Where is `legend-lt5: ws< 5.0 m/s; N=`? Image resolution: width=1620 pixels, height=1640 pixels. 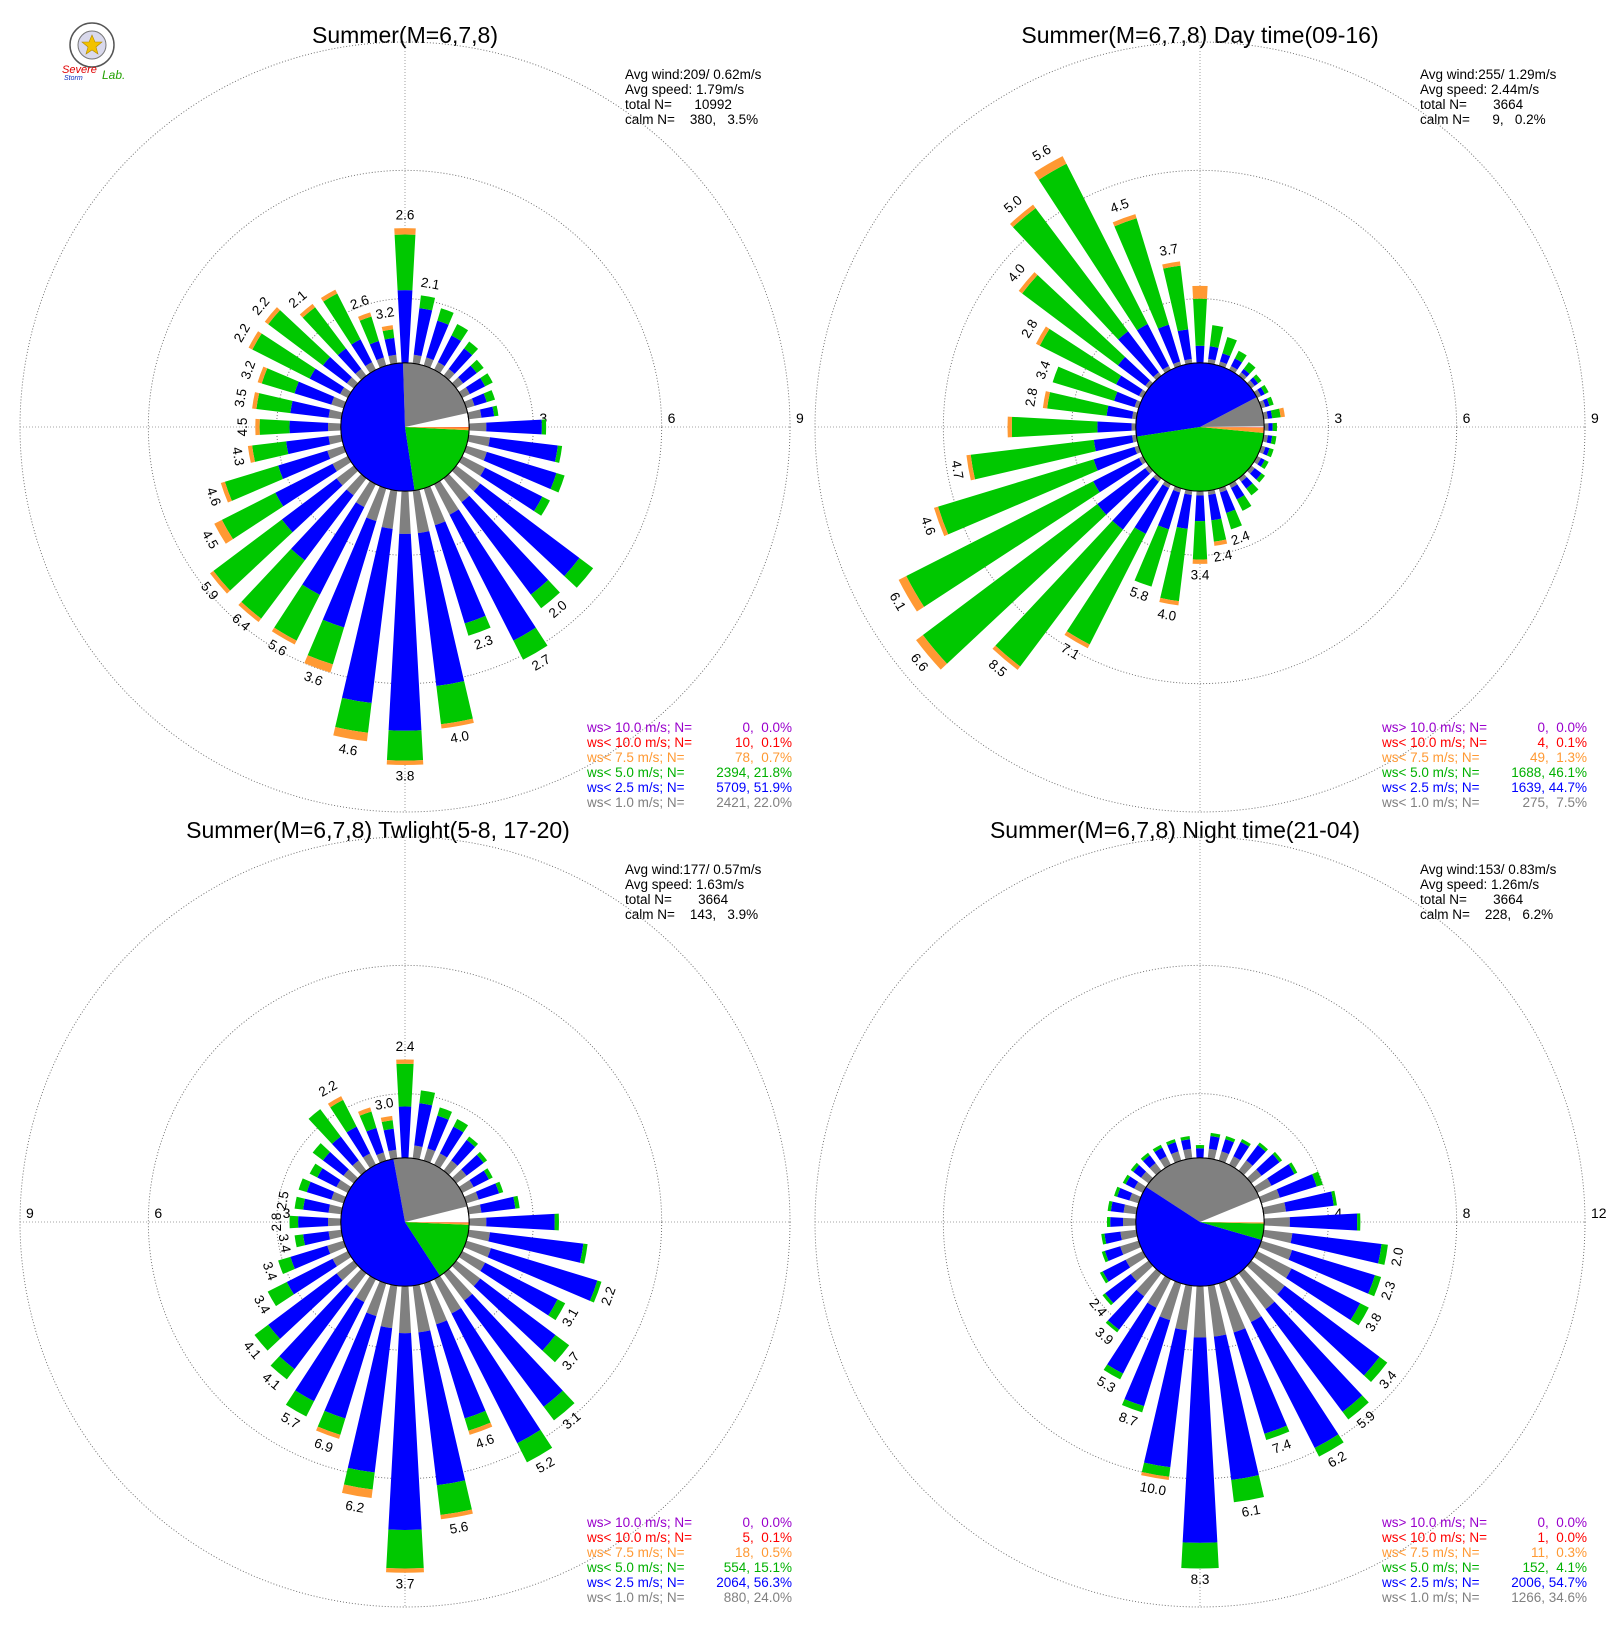 legend-lt5: ws< 5.0 m/s; N= is located at coordinates (1430, 1567).